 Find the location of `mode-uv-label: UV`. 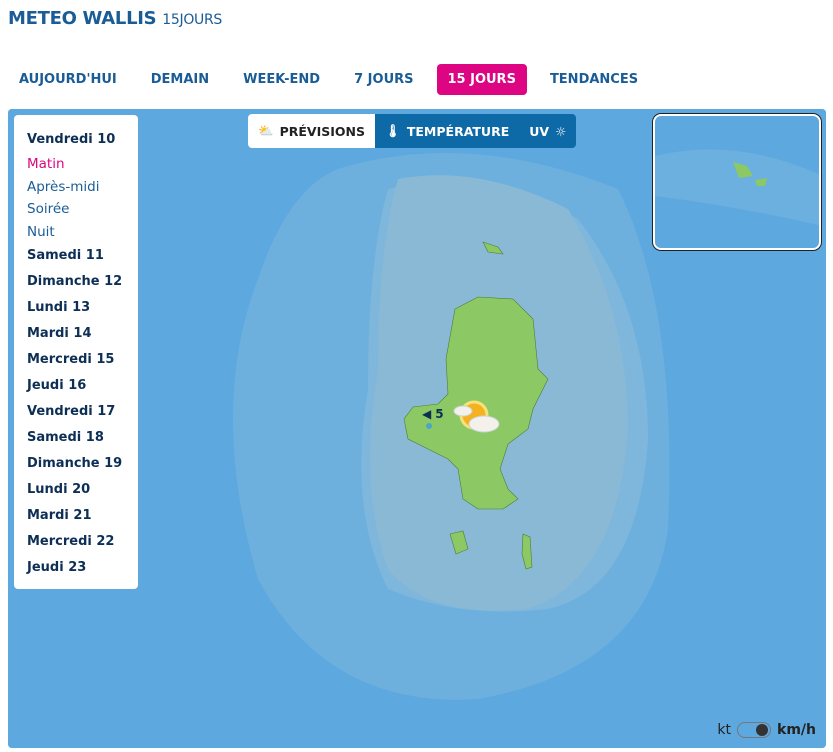

mode-uv-label: UV is located at coordinates (539, 131).